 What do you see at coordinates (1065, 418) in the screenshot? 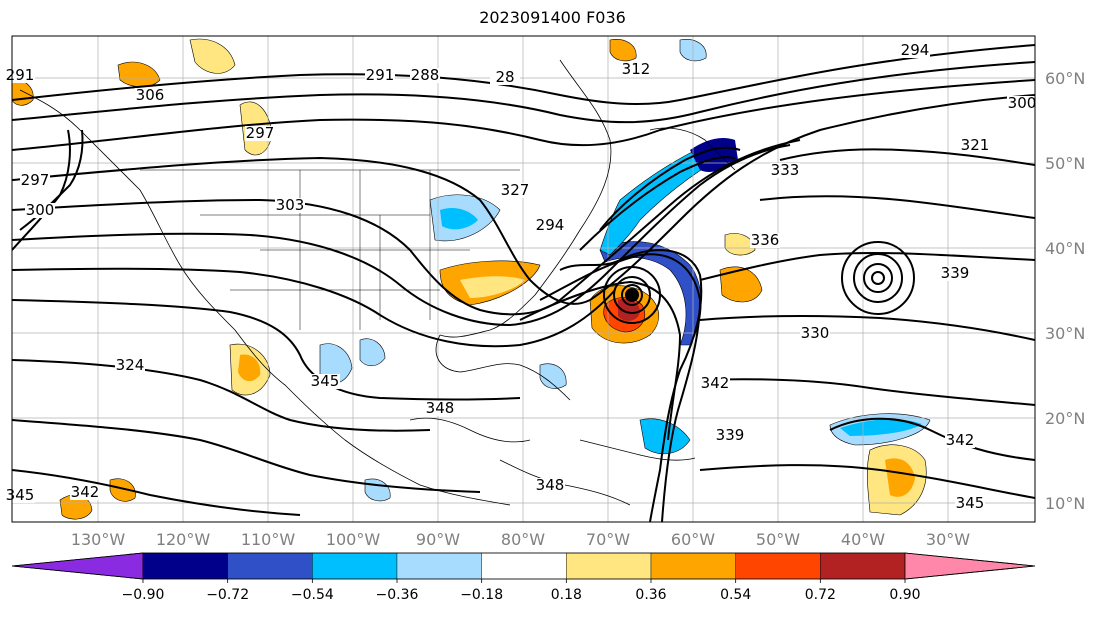
I see `latitude-label: 20°N` at bounding box center [1065, 418].